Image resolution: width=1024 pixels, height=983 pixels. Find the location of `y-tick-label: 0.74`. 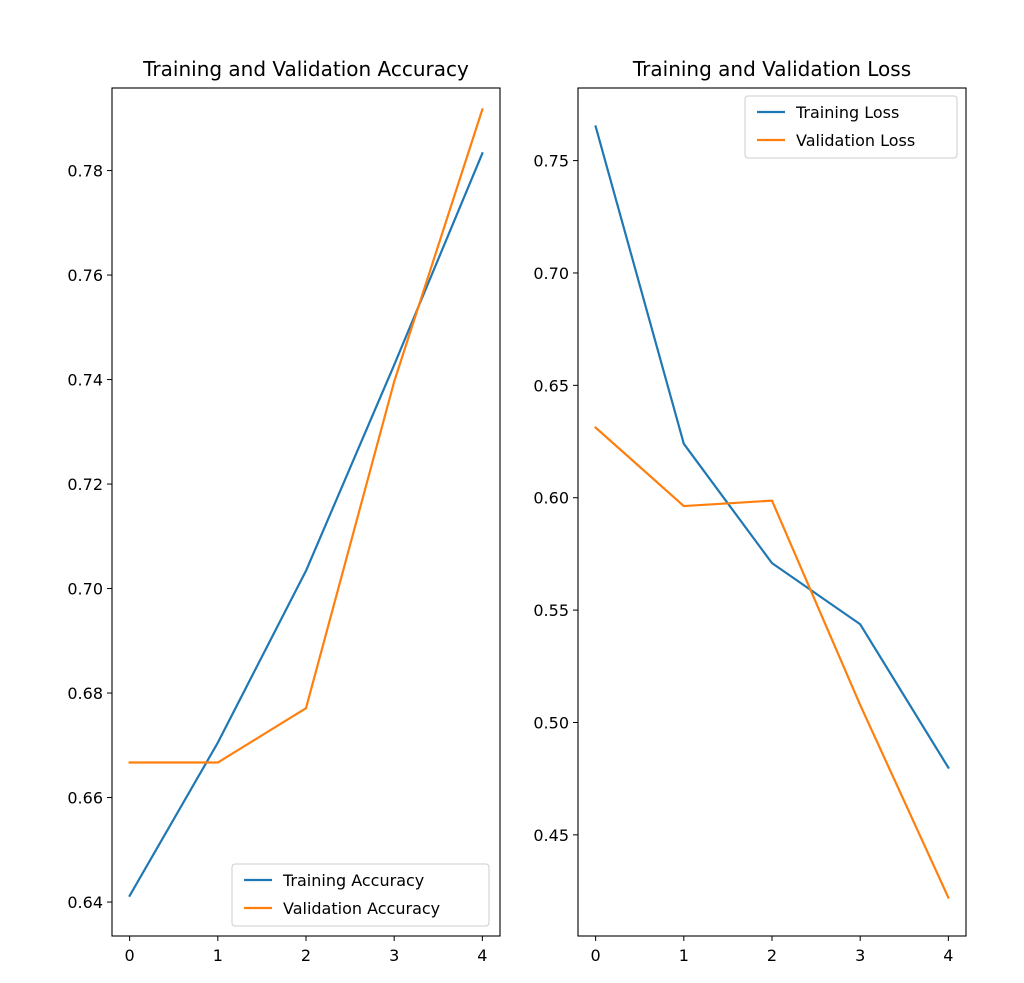

y-tick-label: 0.74 is located at coordinates (85, 380).